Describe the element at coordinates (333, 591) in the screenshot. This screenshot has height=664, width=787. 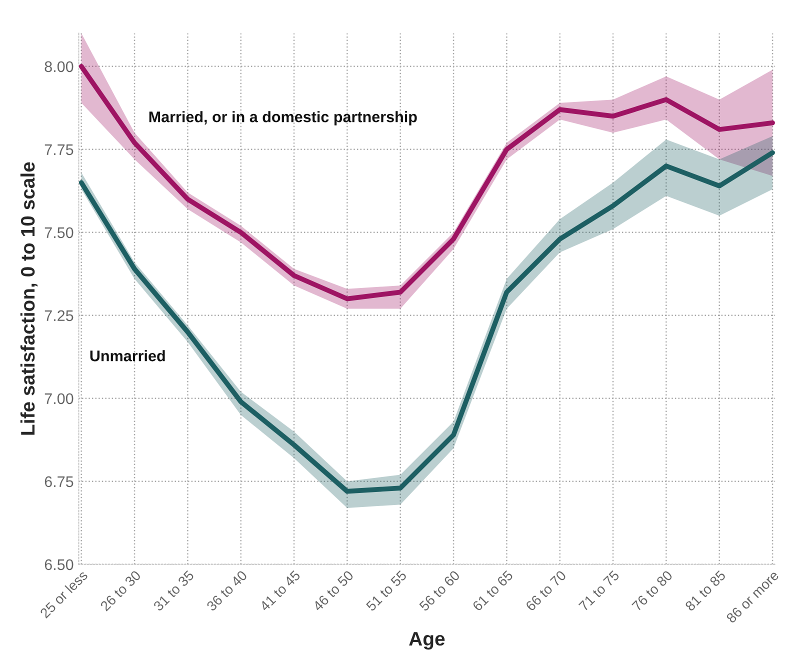
I see `x-tick-label: 46 to 50` at that location.